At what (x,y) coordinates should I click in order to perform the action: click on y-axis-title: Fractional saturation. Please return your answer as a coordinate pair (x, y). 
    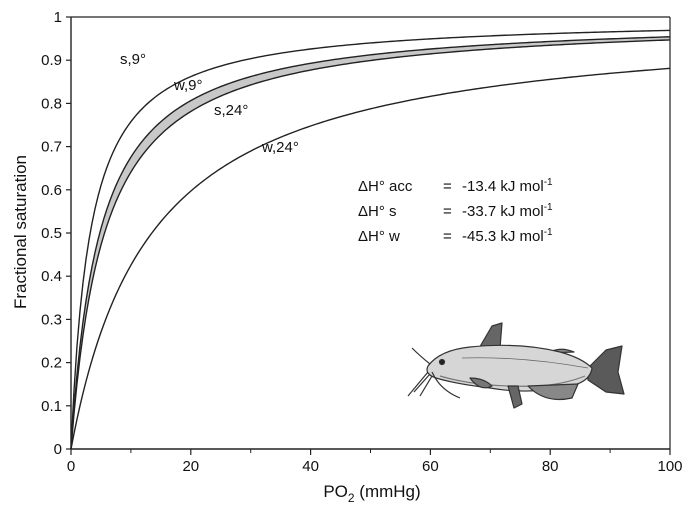
    Looking at the image, I should click on (20, 232).